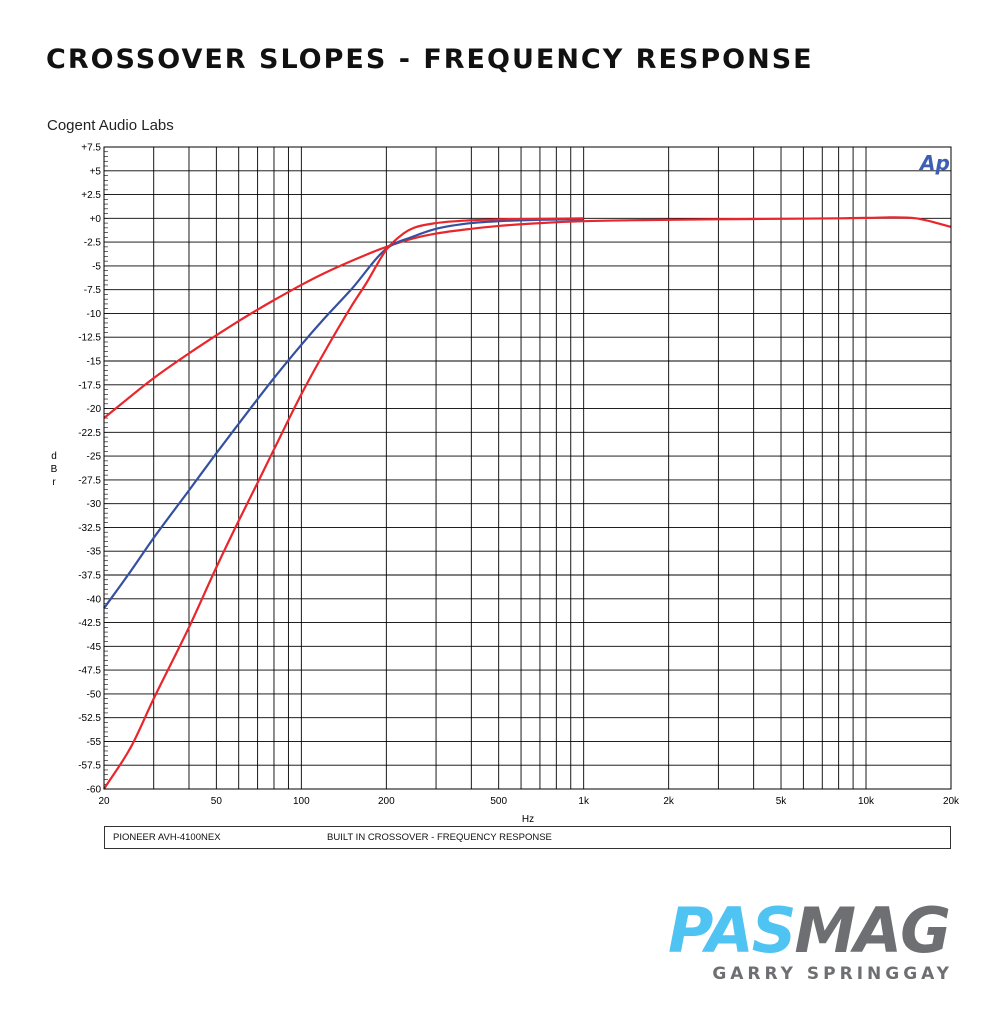 The height and width of the screenshot is (1020, 1000). I want to click on y-tick-label: -25, so click(94, 457).